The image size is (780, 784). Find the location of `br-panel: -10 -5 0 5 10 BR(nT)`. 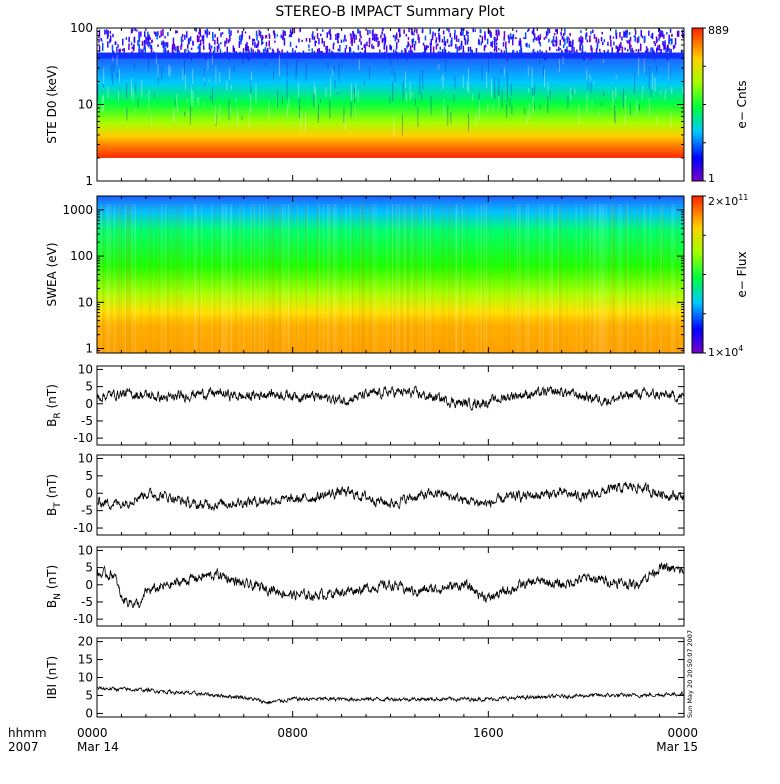

br-panel: -10 -5 0 5 10 BR(nT) is located at coordinates (365, 404).